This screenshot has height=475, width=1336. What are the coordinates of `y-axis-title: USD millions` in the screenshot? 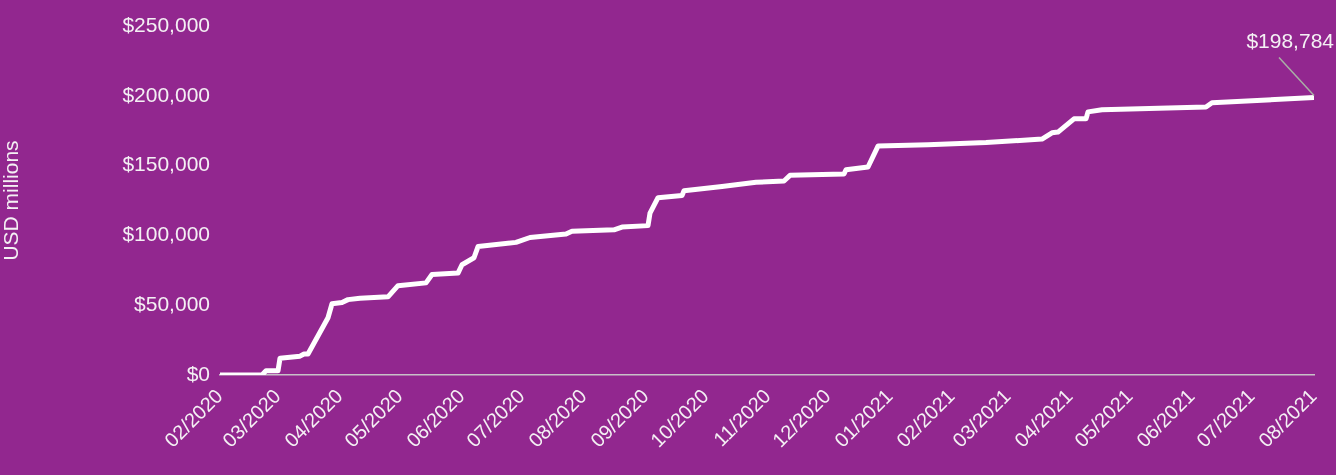 It's located at (11, 200).